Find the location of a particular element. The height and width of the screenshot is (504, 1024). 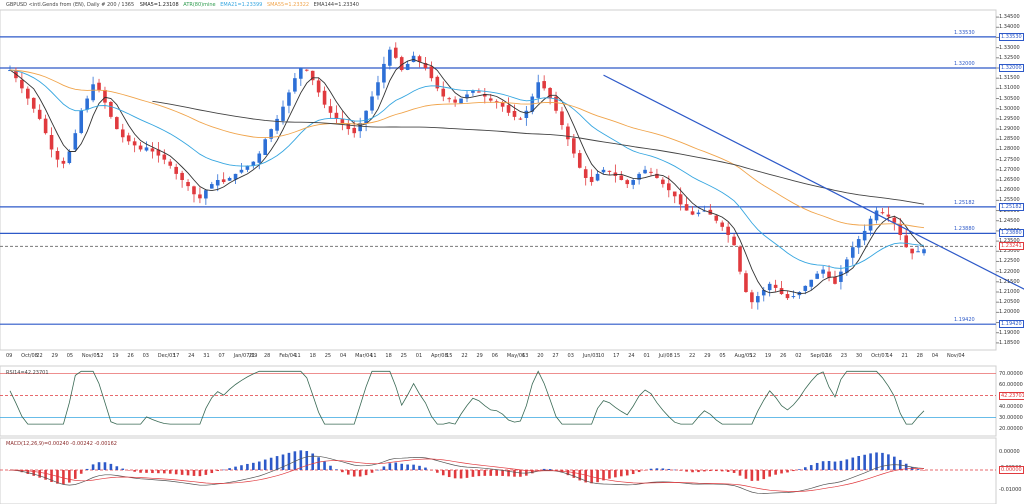

x-axis-label: Jun/03 is located at coordinates (590, 356).